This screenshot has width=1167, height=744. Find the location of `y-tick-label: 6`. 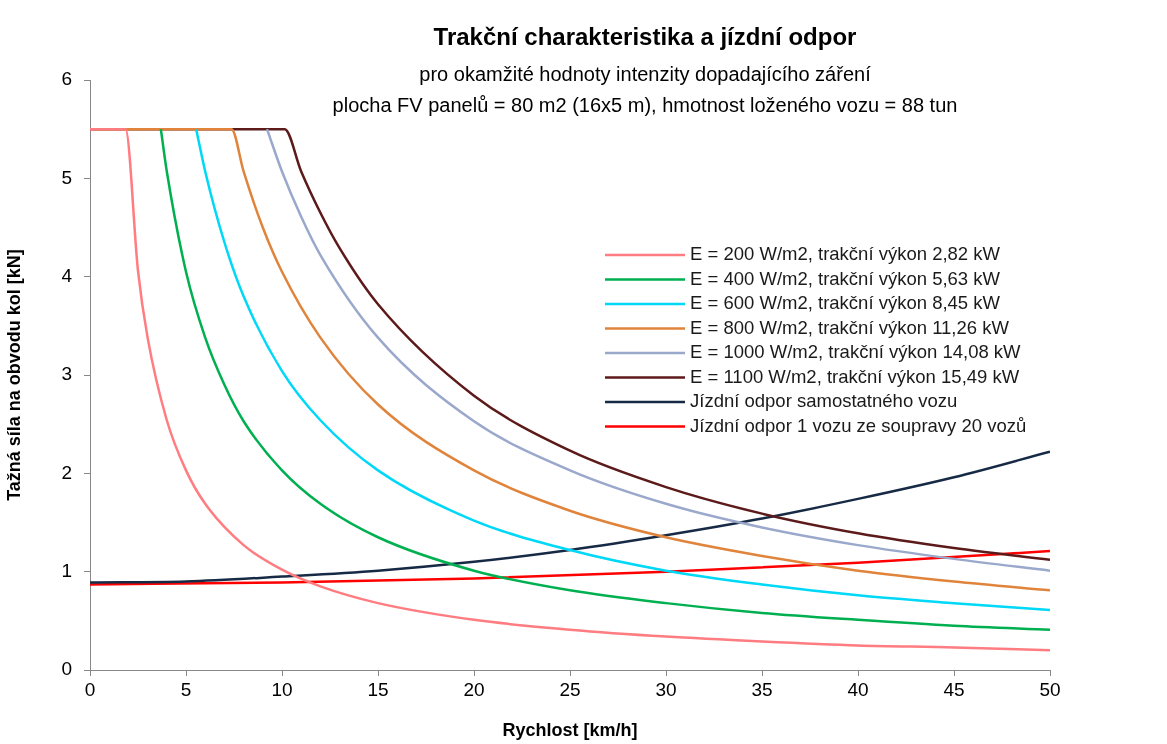

y-tick-label: 6 is located at coordinates (66, 79).